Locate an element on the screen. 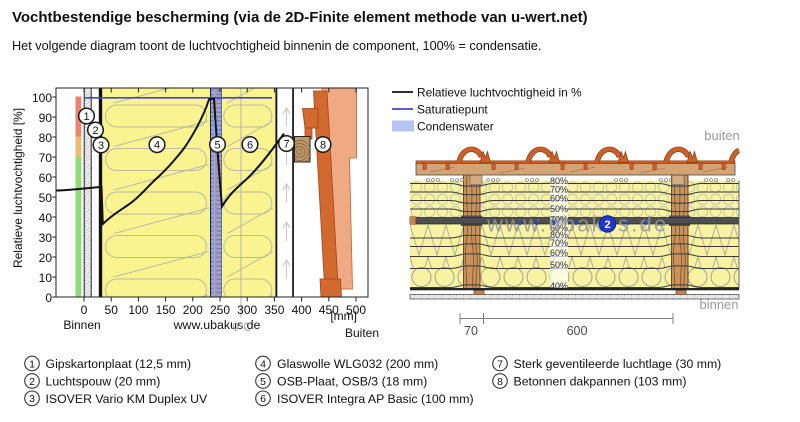  svg-text:Relatieve luchtvochtigheid in: Relatieve luchtvochtigheid in % is located at coordinates (499, 93).